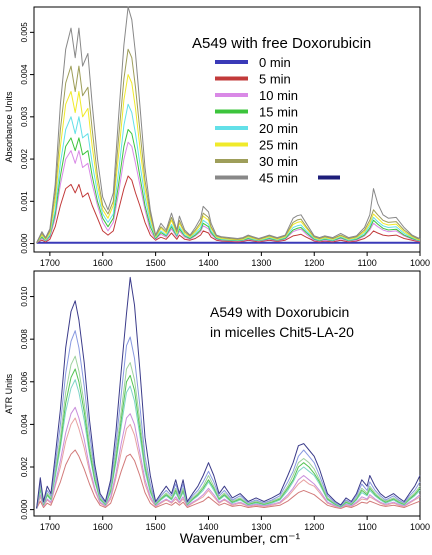 Image resolution: width=432 pixels, height=555 pixels. I want to click on title-top: A549 with free Doxorubicin, so click(281, 43).